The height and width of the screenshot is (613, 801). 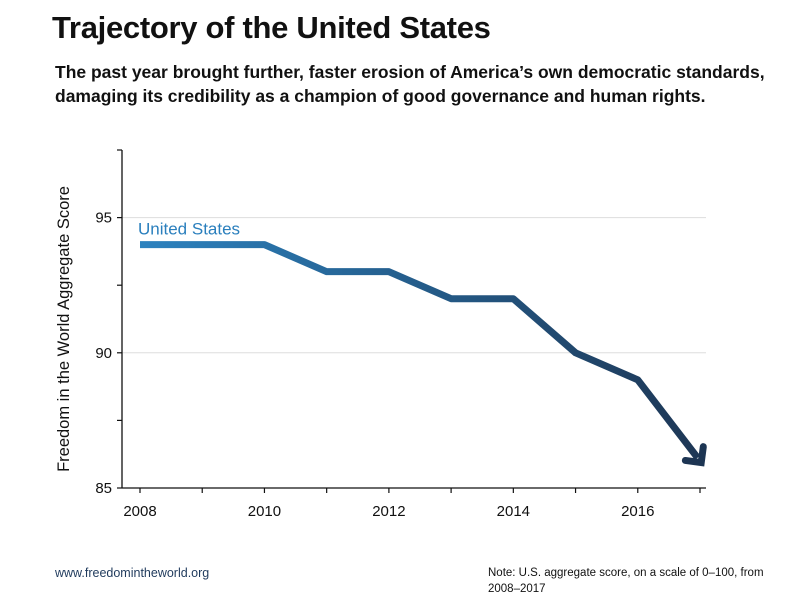 What do you see at coordinates (103, 218) in the screenshot?
I see `y-tick-label: 95` at bounding box center [103, 218].